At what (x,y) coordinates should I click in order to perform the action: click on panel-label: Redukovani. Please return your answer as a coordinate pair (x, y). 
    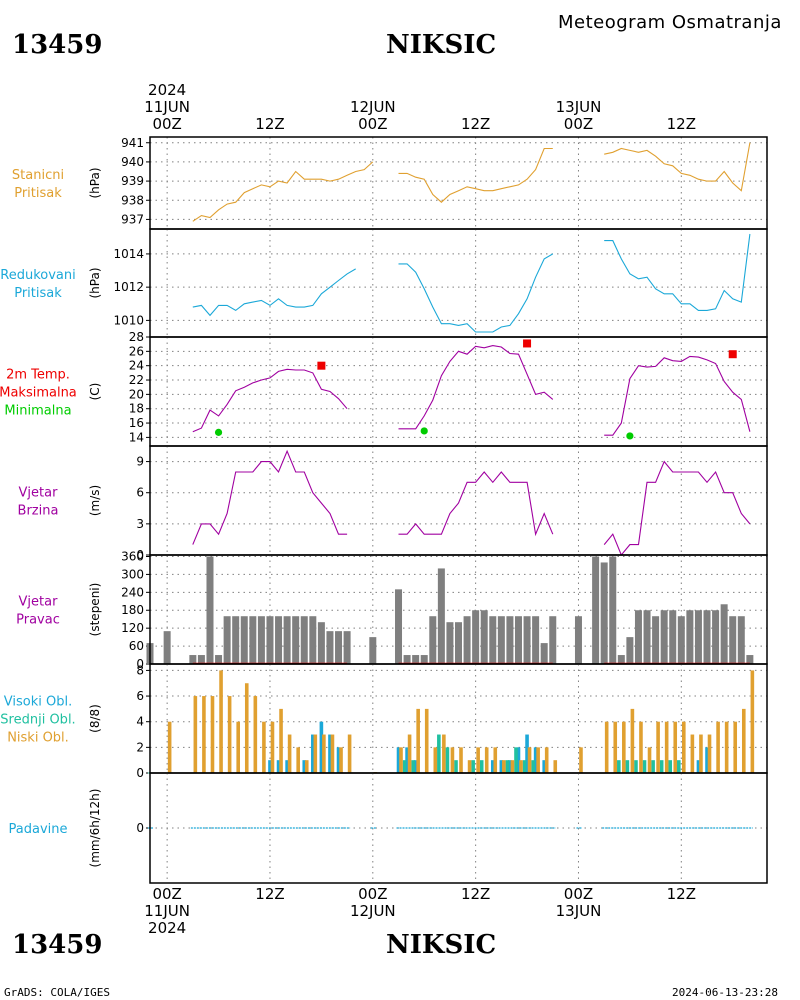
    Looking at the image, I should click on (37, 275).